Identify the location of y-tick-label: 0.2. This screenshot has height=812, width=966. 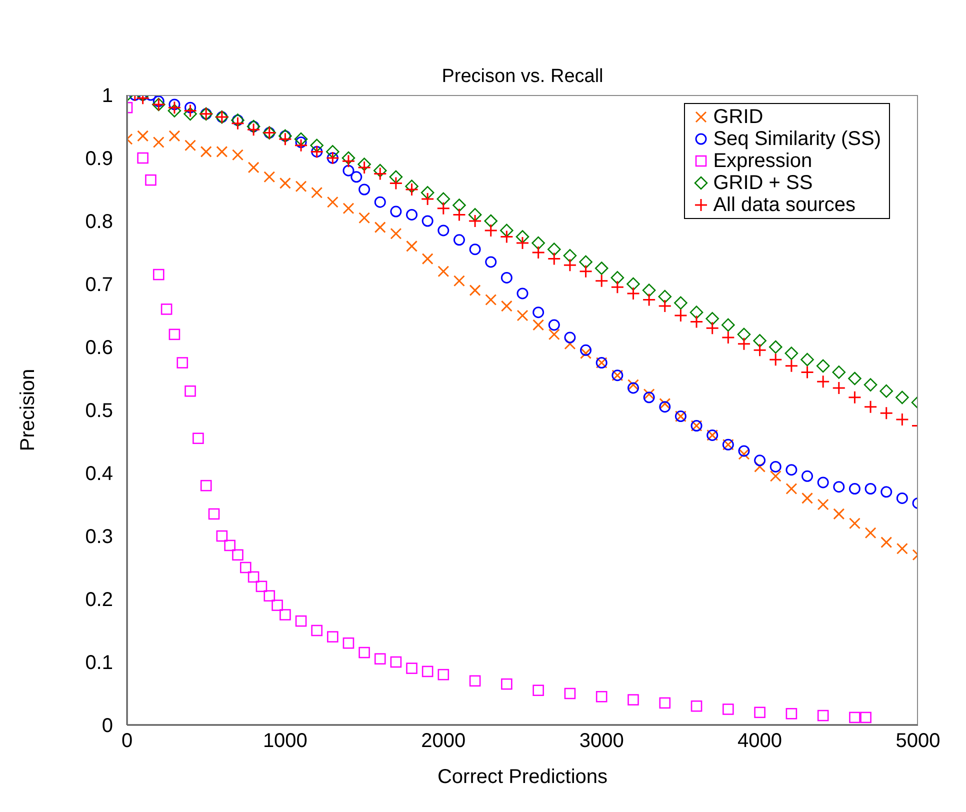
(99, 600).